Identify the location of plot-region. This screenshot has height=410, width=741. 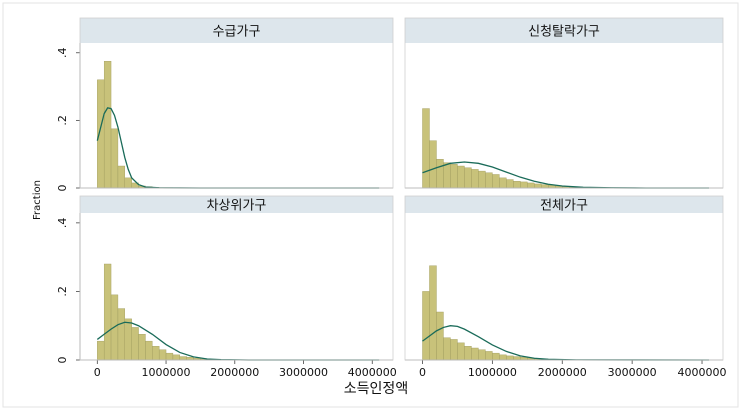
(236, 115).